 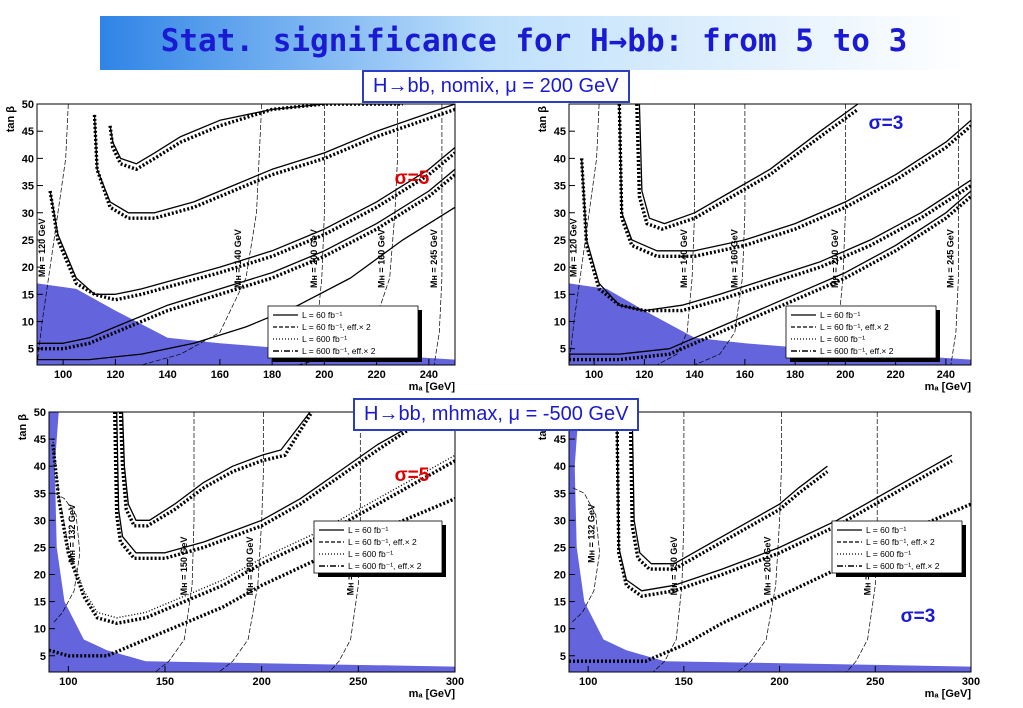 I want to click on plot-area, so click(x=770, y=234).